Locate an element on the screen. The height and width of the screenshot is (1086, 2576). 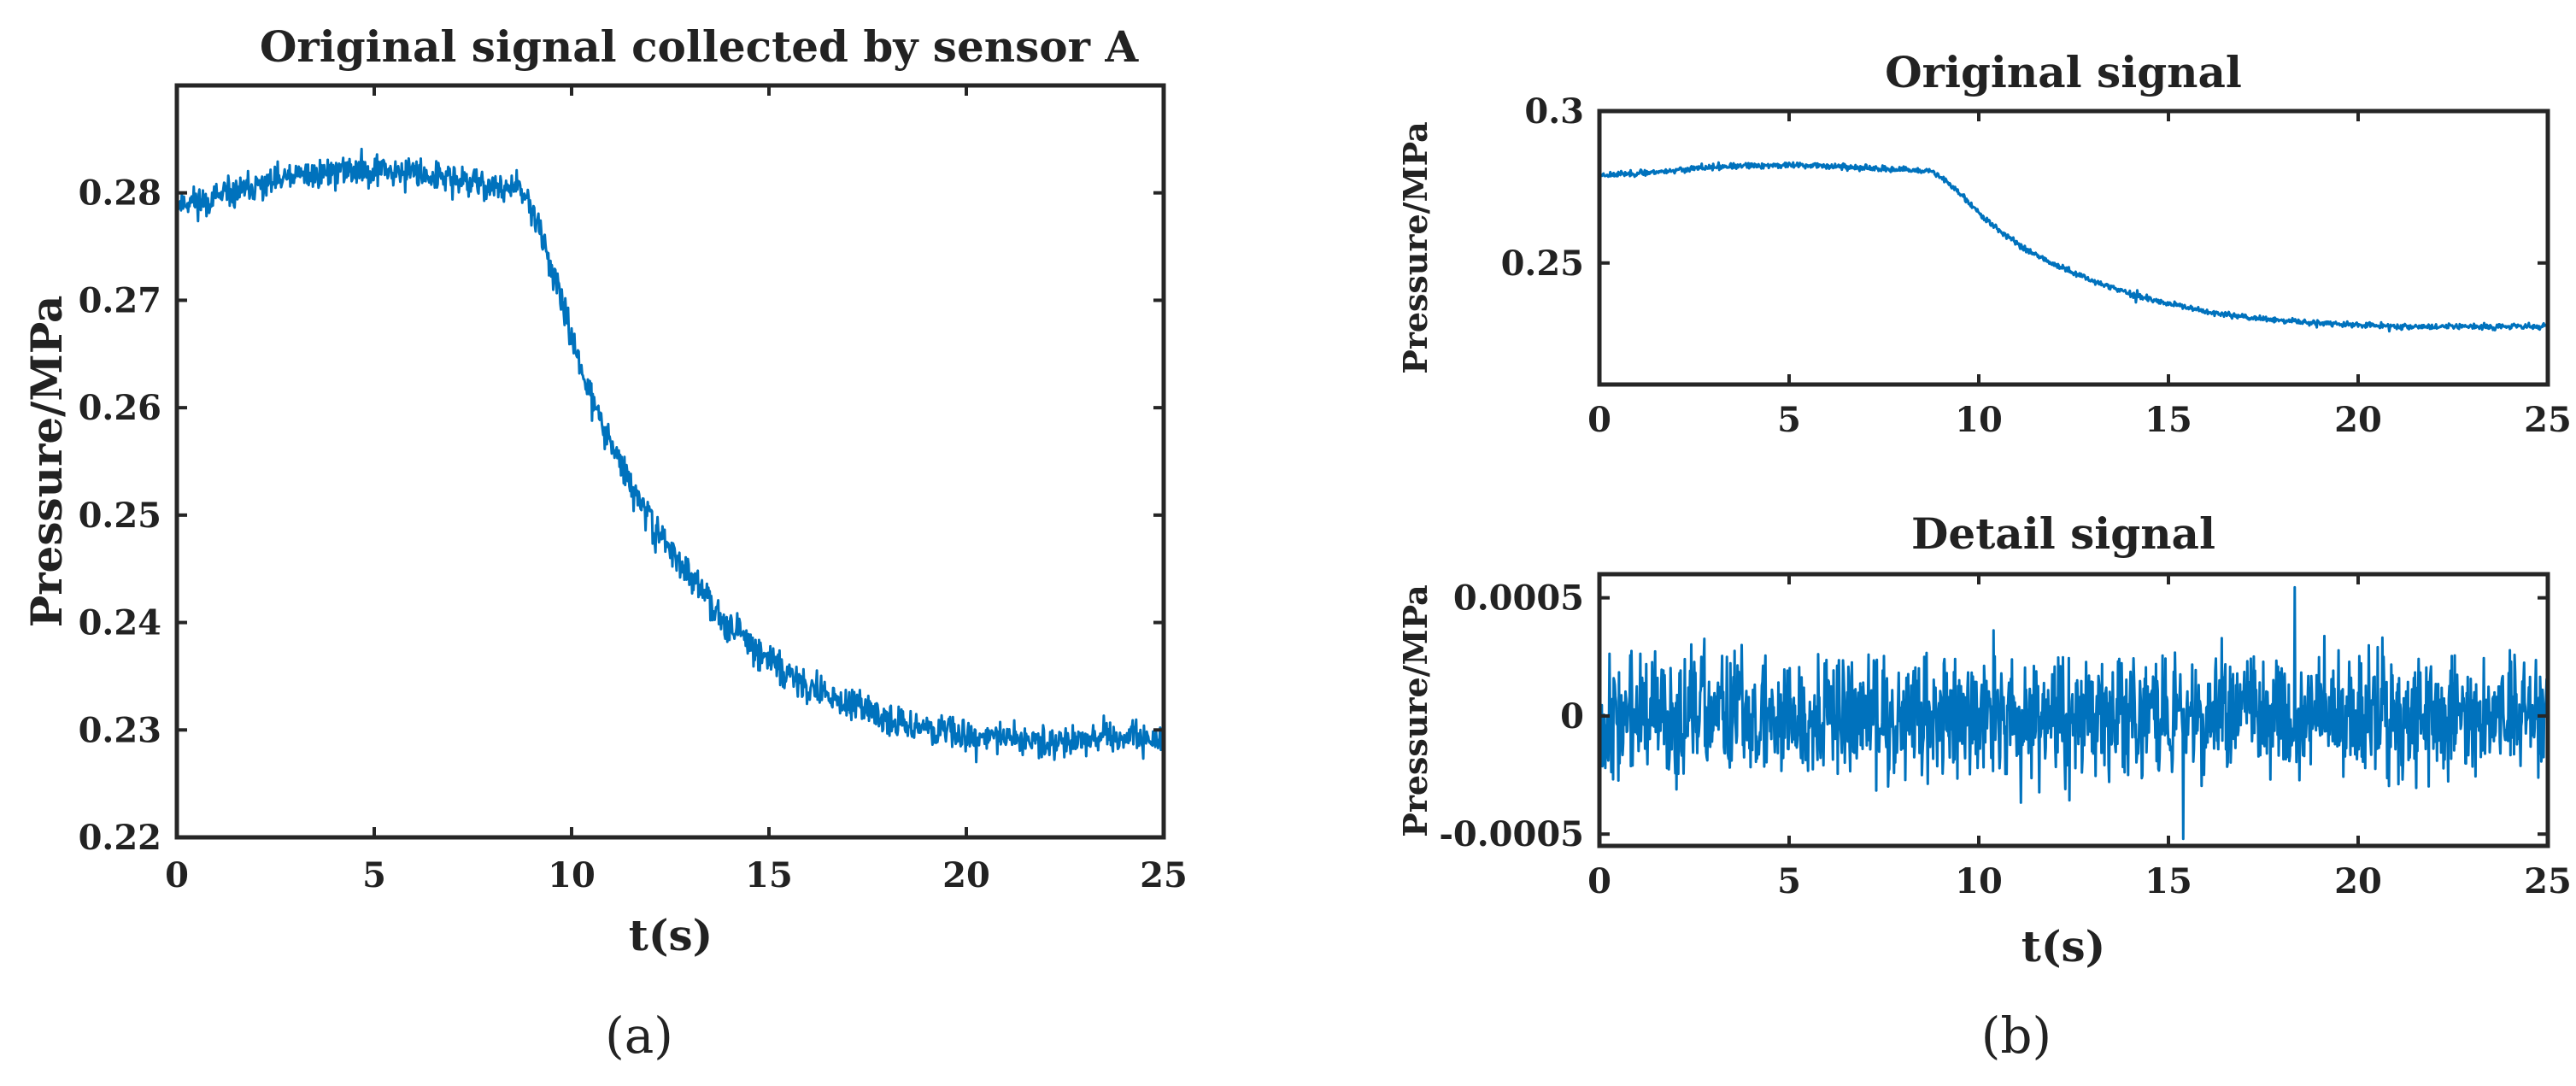
chart-b-bottom-y-axis: -0.0005 0 0.0005 is located at coordinates (1993, 716).